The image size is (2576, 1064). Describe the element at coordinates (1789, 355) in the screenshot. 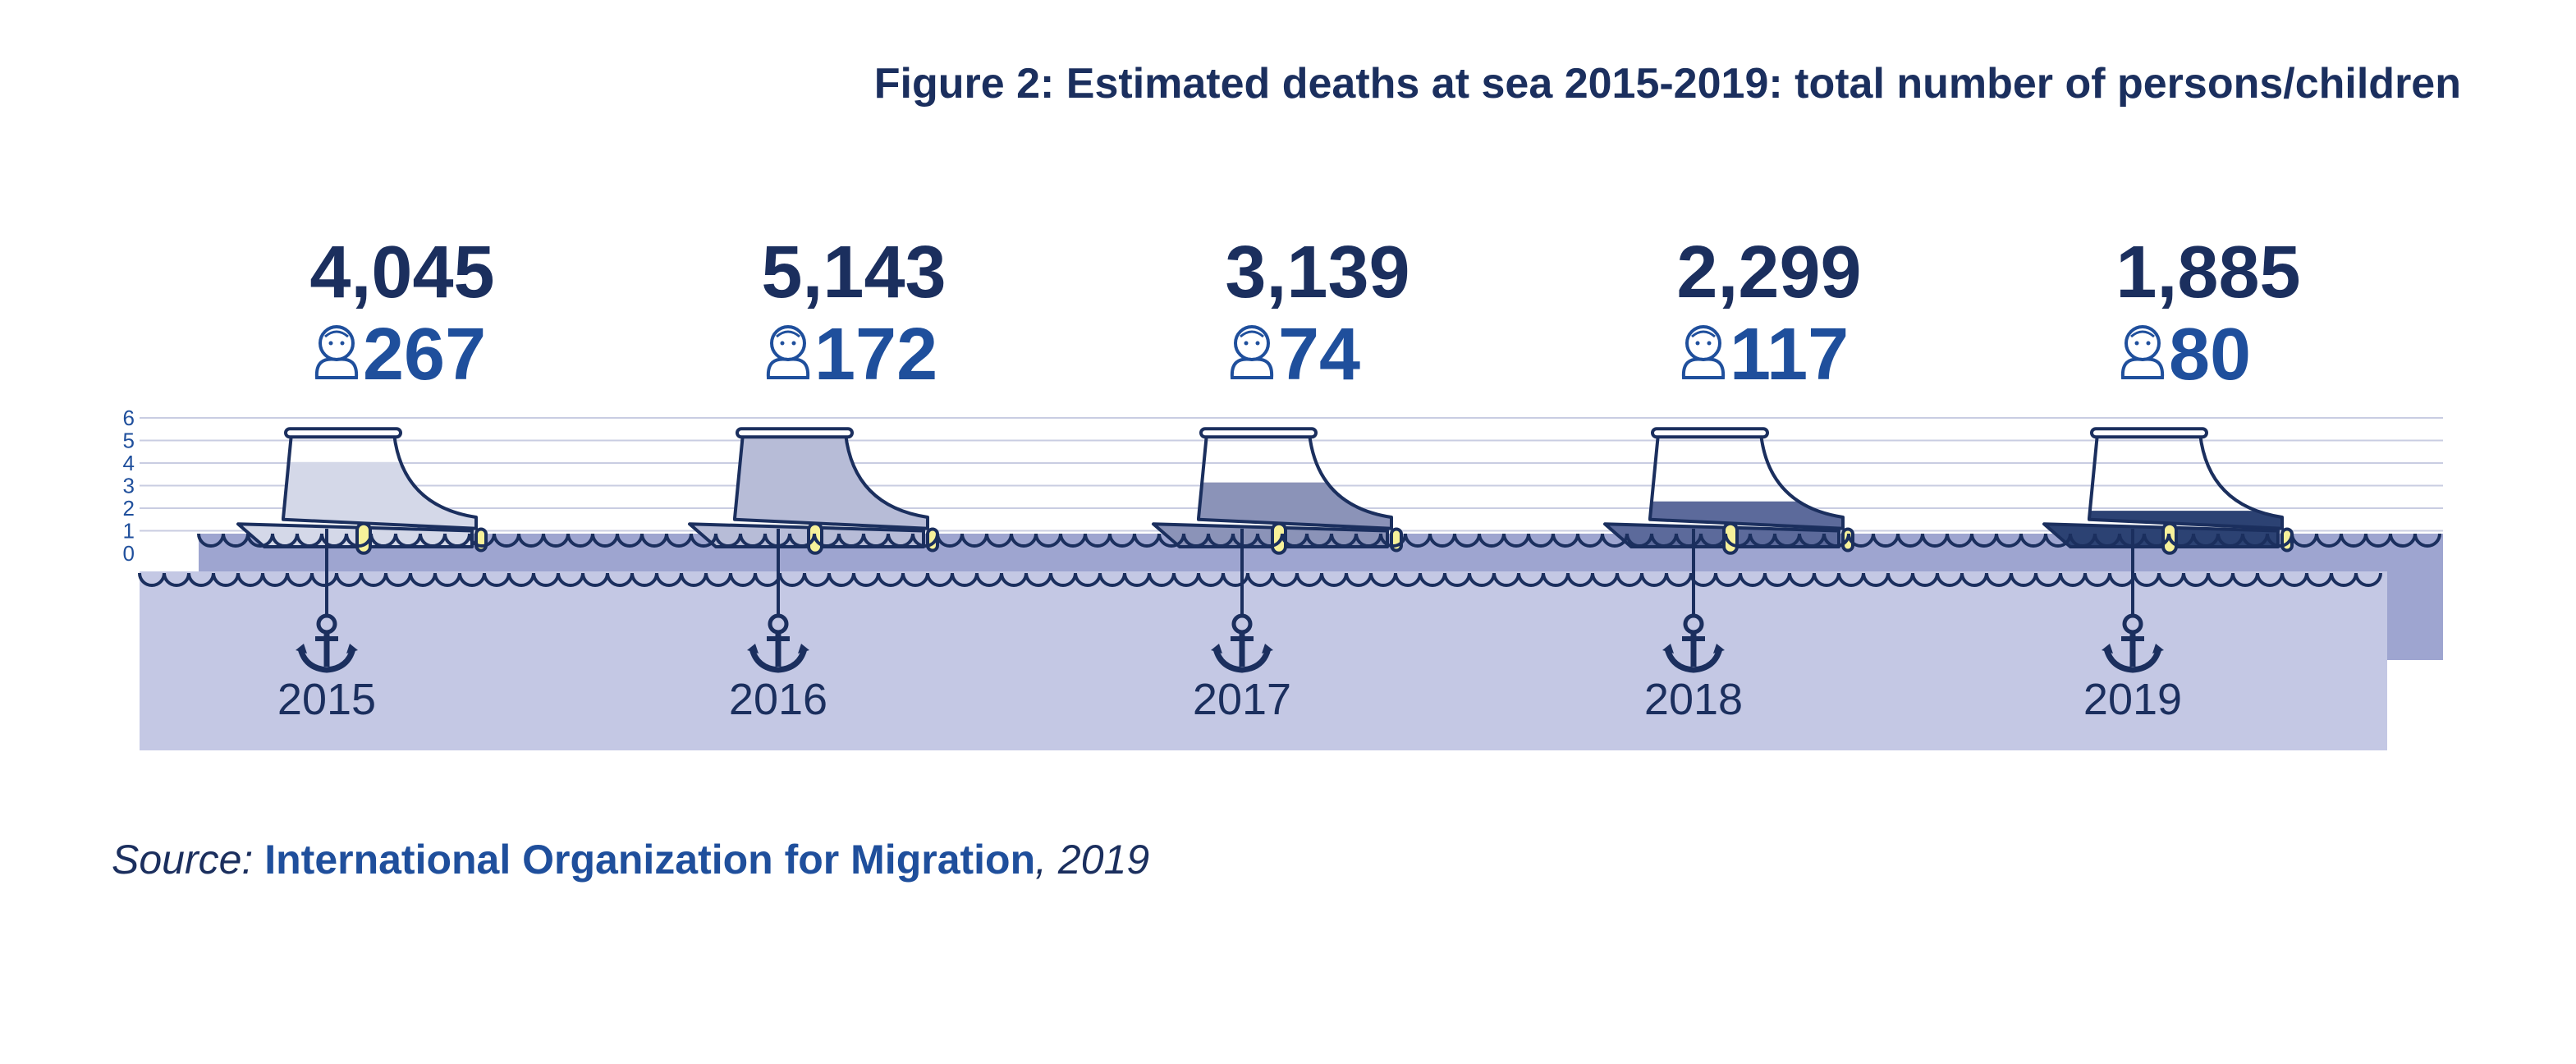

I see `children-deaths-label: 117` at that location.